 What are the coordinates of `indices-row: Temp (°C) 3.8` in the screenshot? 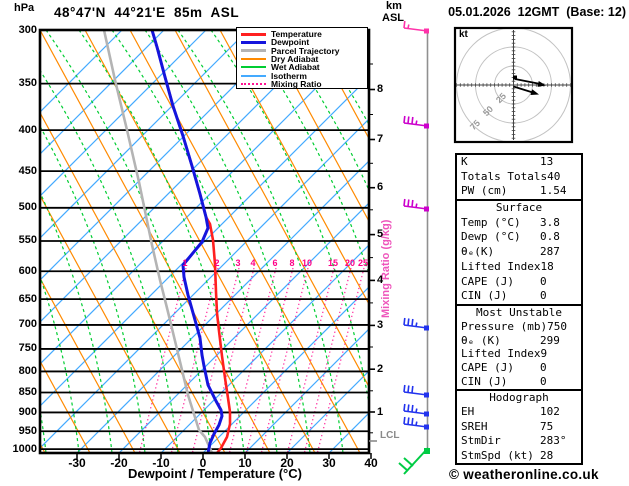 It's located at (519, 223).